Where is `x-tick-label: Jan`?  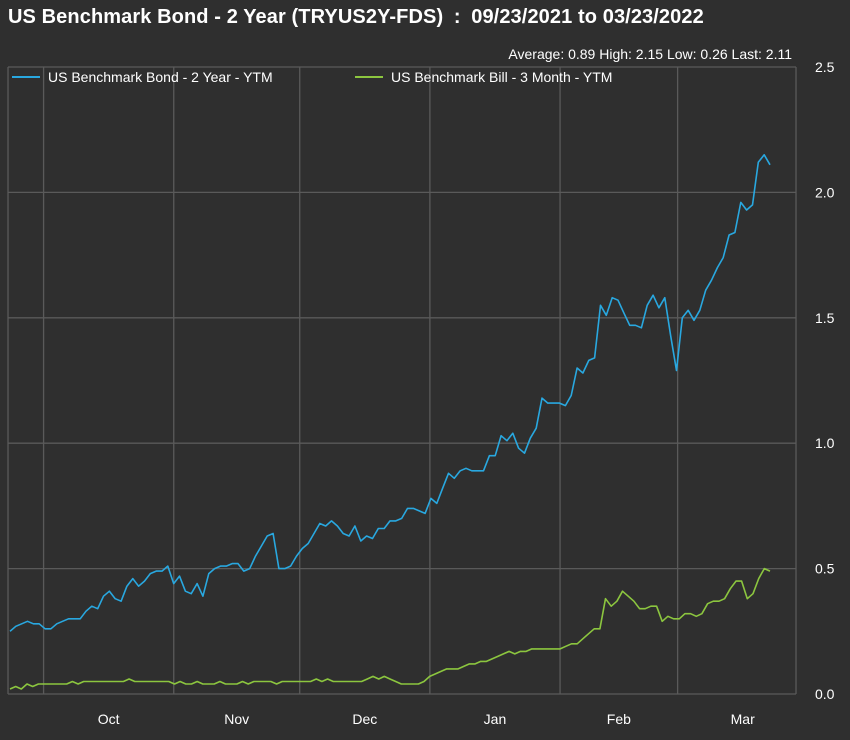
x-tick-label: Jan is located at coordinates (495, 719).